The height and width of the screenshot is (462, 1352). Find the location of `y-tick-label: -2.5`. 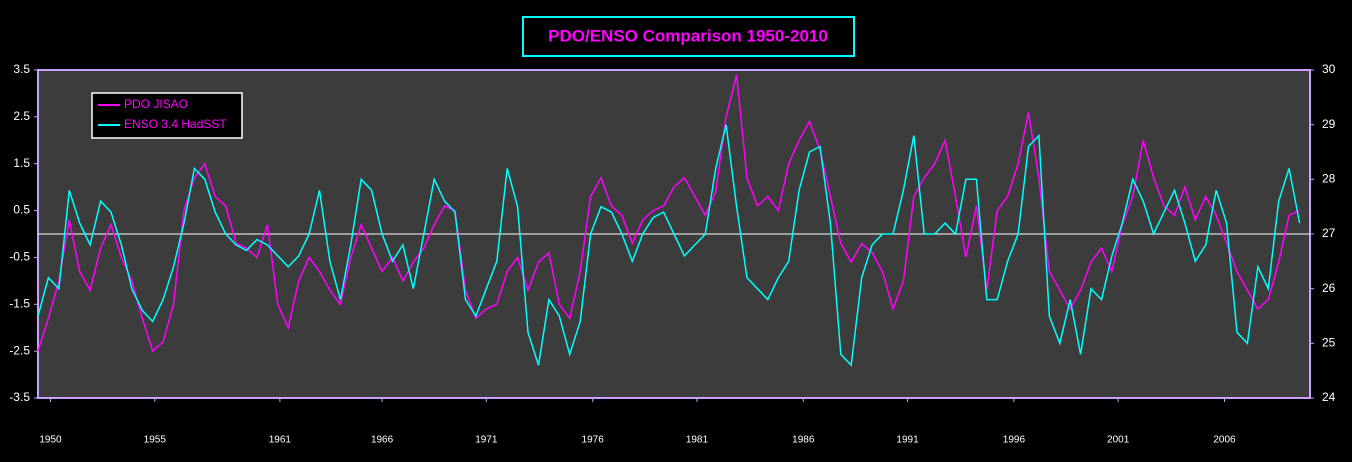

y-tick-label: -2.5 is located at coordinates (19, 350).